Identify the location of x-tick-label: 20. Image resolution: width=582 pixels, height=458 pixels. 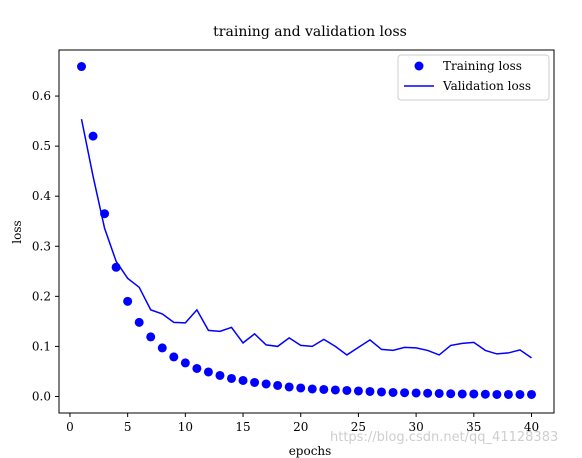
(300, 427).